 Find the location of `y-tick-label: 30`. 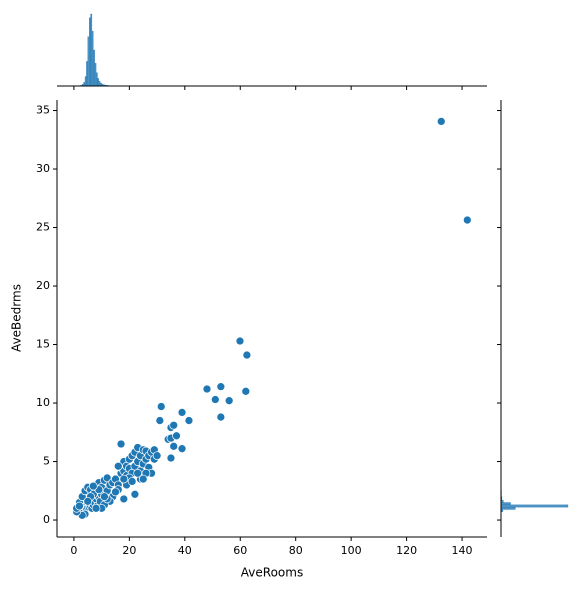

y-tick-label: 30 is located at coordinates (43, 168).